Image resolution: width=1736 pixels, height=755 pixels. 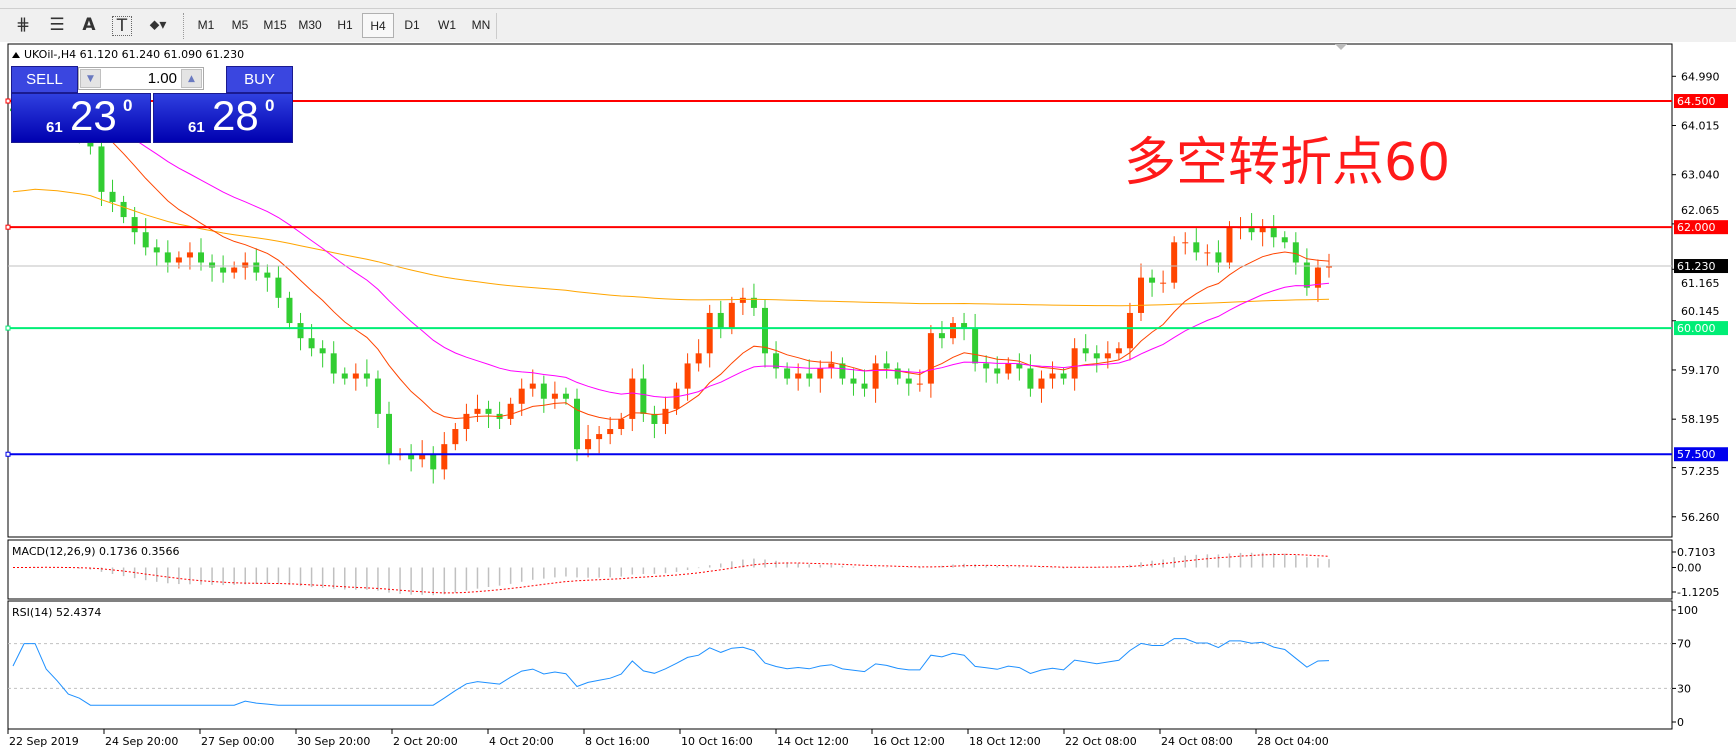 I want to click on sell-price-pips: 23, so click(x=93, y=115).